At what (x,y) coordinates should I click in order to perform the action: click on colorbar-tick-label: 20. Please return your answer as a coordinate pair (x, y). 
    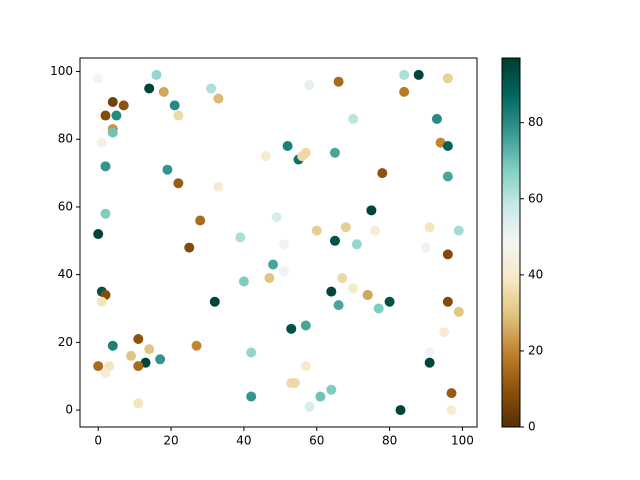
    Looking at the image, I should click on (535, 350).